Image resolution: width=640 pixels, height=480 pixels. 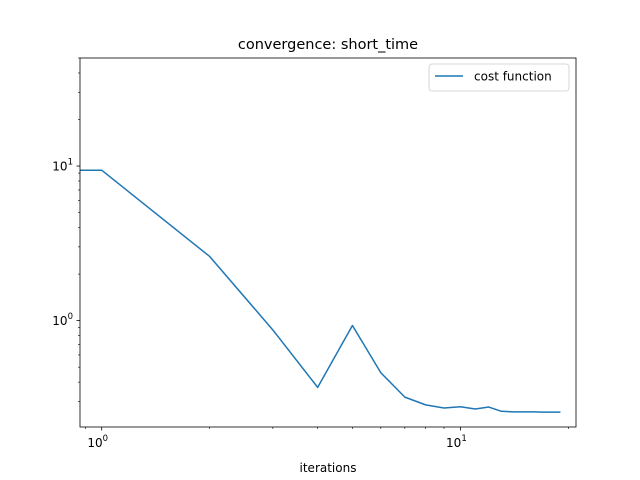 I want to click on x-tick-label: 10¹, so click(x=456, y=442).